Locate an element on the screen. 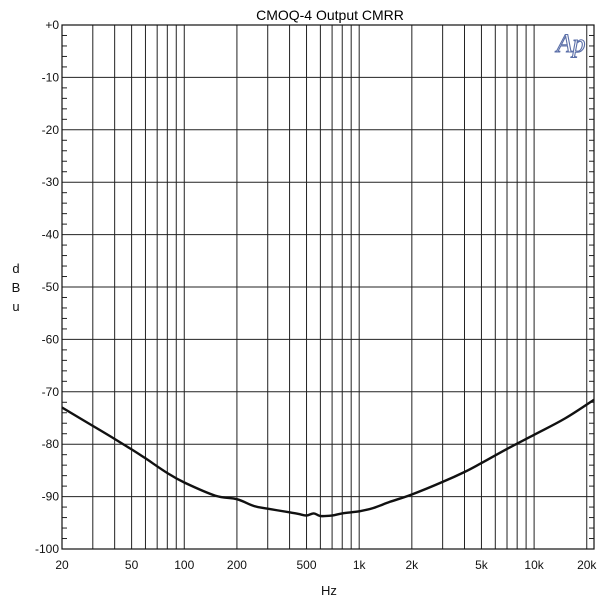  y-tick-label: -20 is located at coordinates (51, 130).